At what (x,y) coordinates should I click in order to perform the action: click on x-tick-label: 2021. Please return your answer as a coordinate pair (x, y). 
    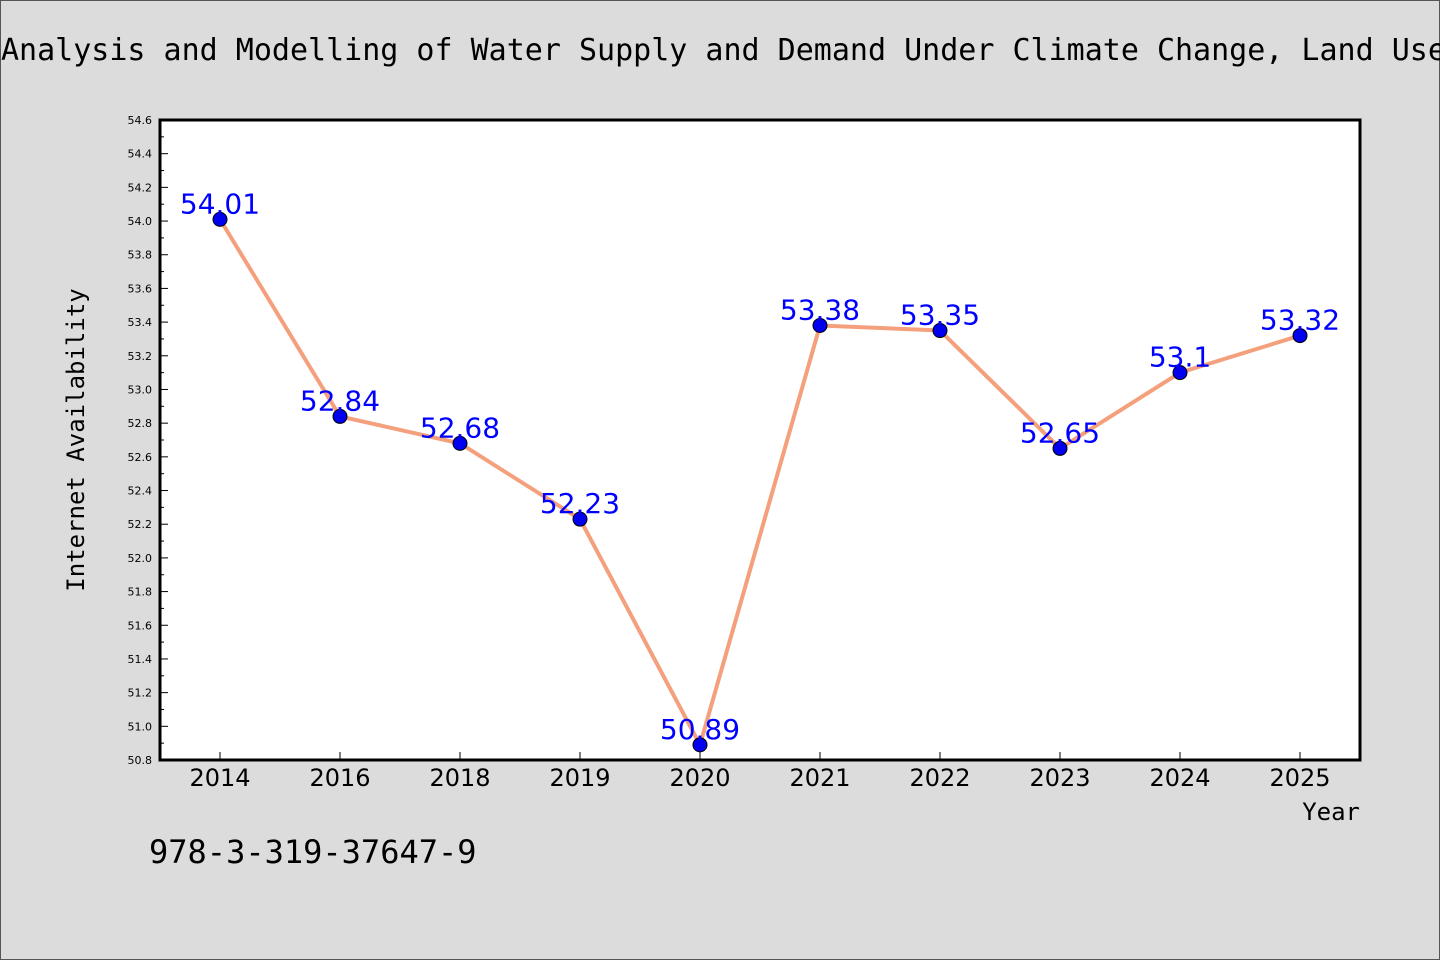
    Looking at the image, I should click on (819, 778).